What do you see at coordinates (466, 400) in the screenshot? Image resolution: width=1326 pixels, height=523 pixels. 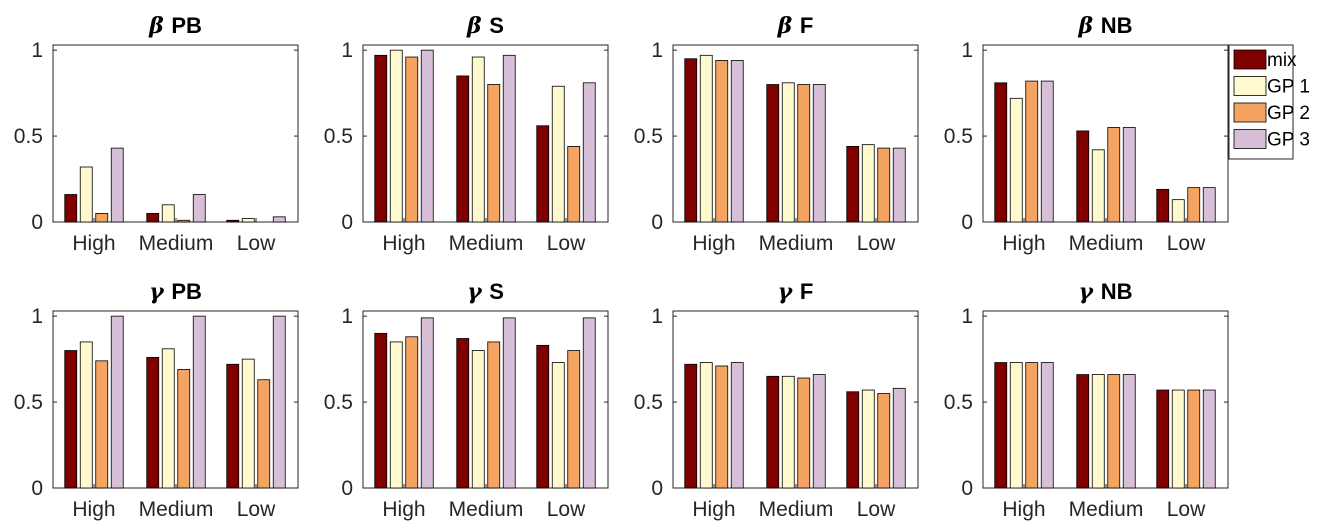 I see `chart-panel-6: 0 0.5 1 High Medium Low γ S` at bounding box center [466, 400].